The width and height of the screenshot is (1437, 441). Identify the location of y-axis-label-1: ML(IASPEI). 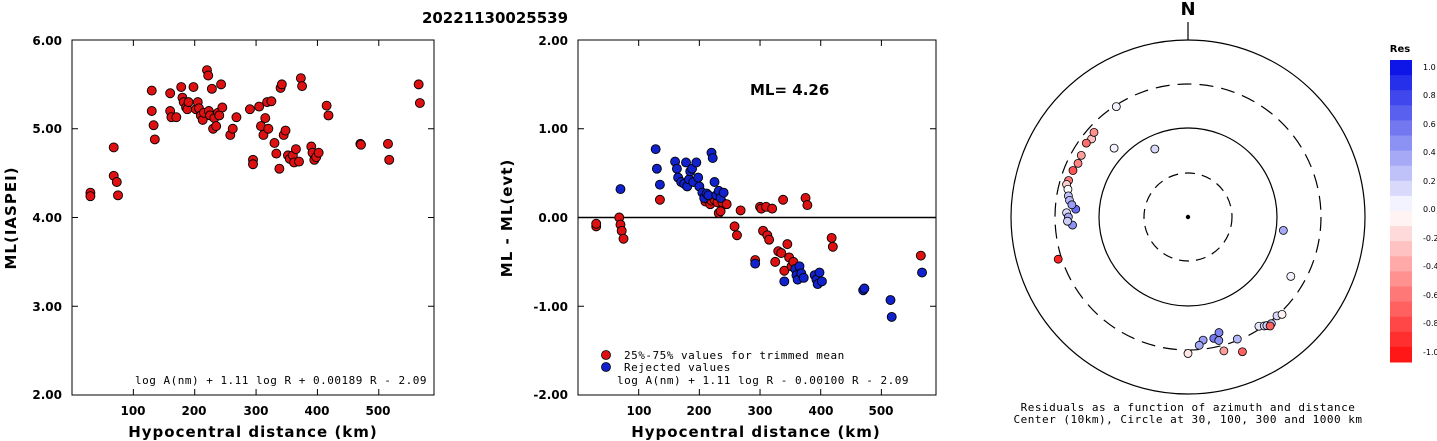
(11, 217).